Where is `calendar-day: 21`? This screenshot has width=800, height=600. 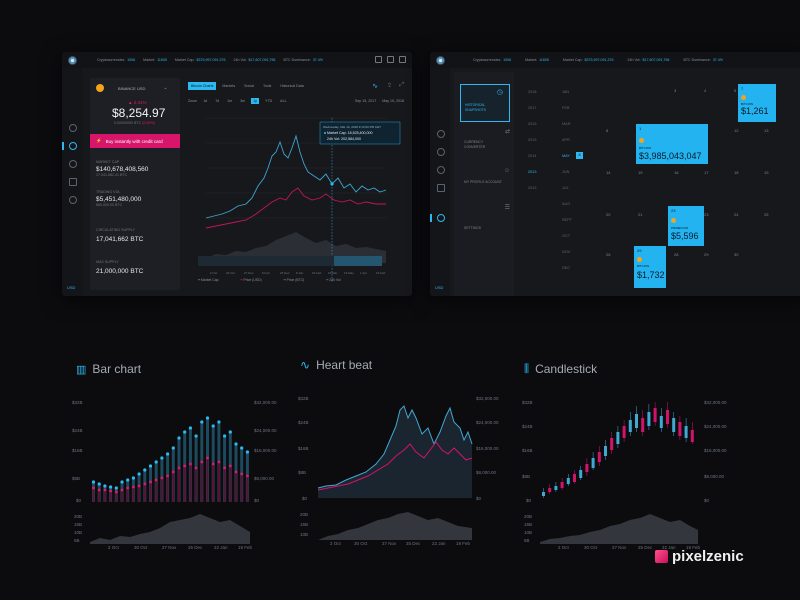 calendar-day: 21 is located at coordinates (640, 214).